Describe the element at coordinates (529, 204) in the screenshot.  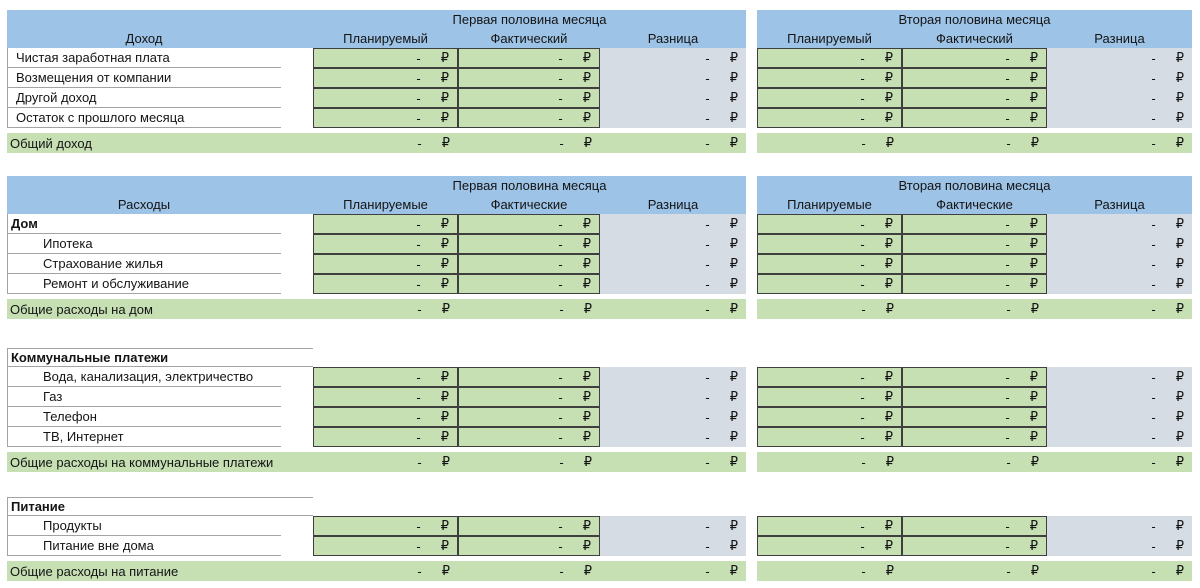
I see `column-header-actual: Фактические` at that location.